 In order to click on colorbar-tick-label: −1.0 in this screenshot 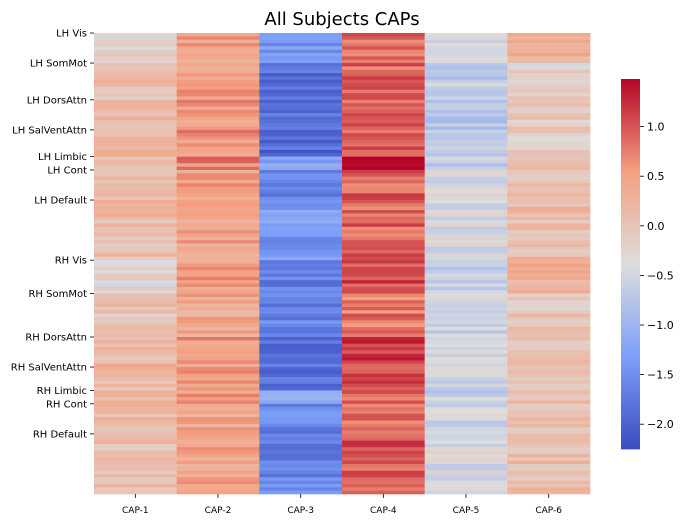, I will do `click(660, 325)`.